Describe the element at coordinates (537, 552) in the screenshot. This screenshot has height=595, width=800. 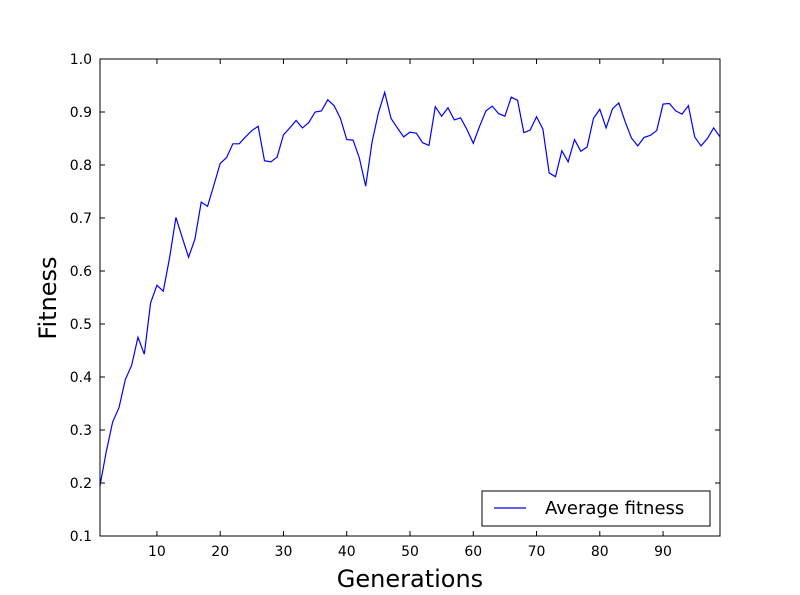
I see `x-tick-label: 70` at that location.